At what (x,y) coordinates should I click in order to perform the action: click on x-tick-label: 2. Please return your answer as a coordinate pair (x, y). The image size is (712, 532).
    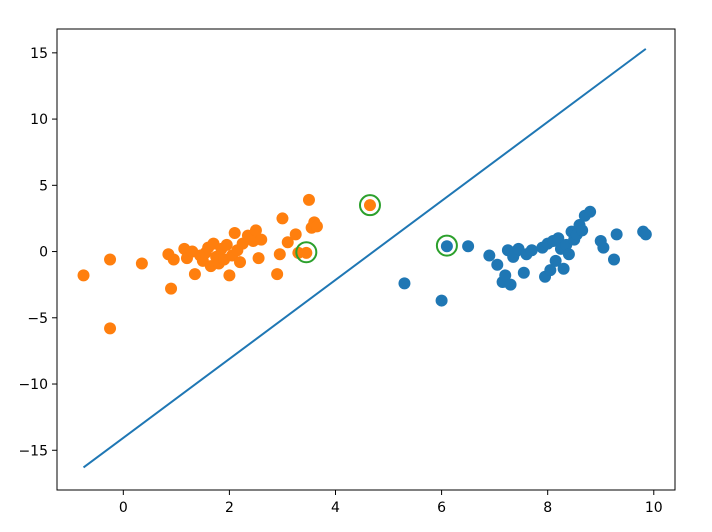
    Looking at the image, I should click on (229, 508).